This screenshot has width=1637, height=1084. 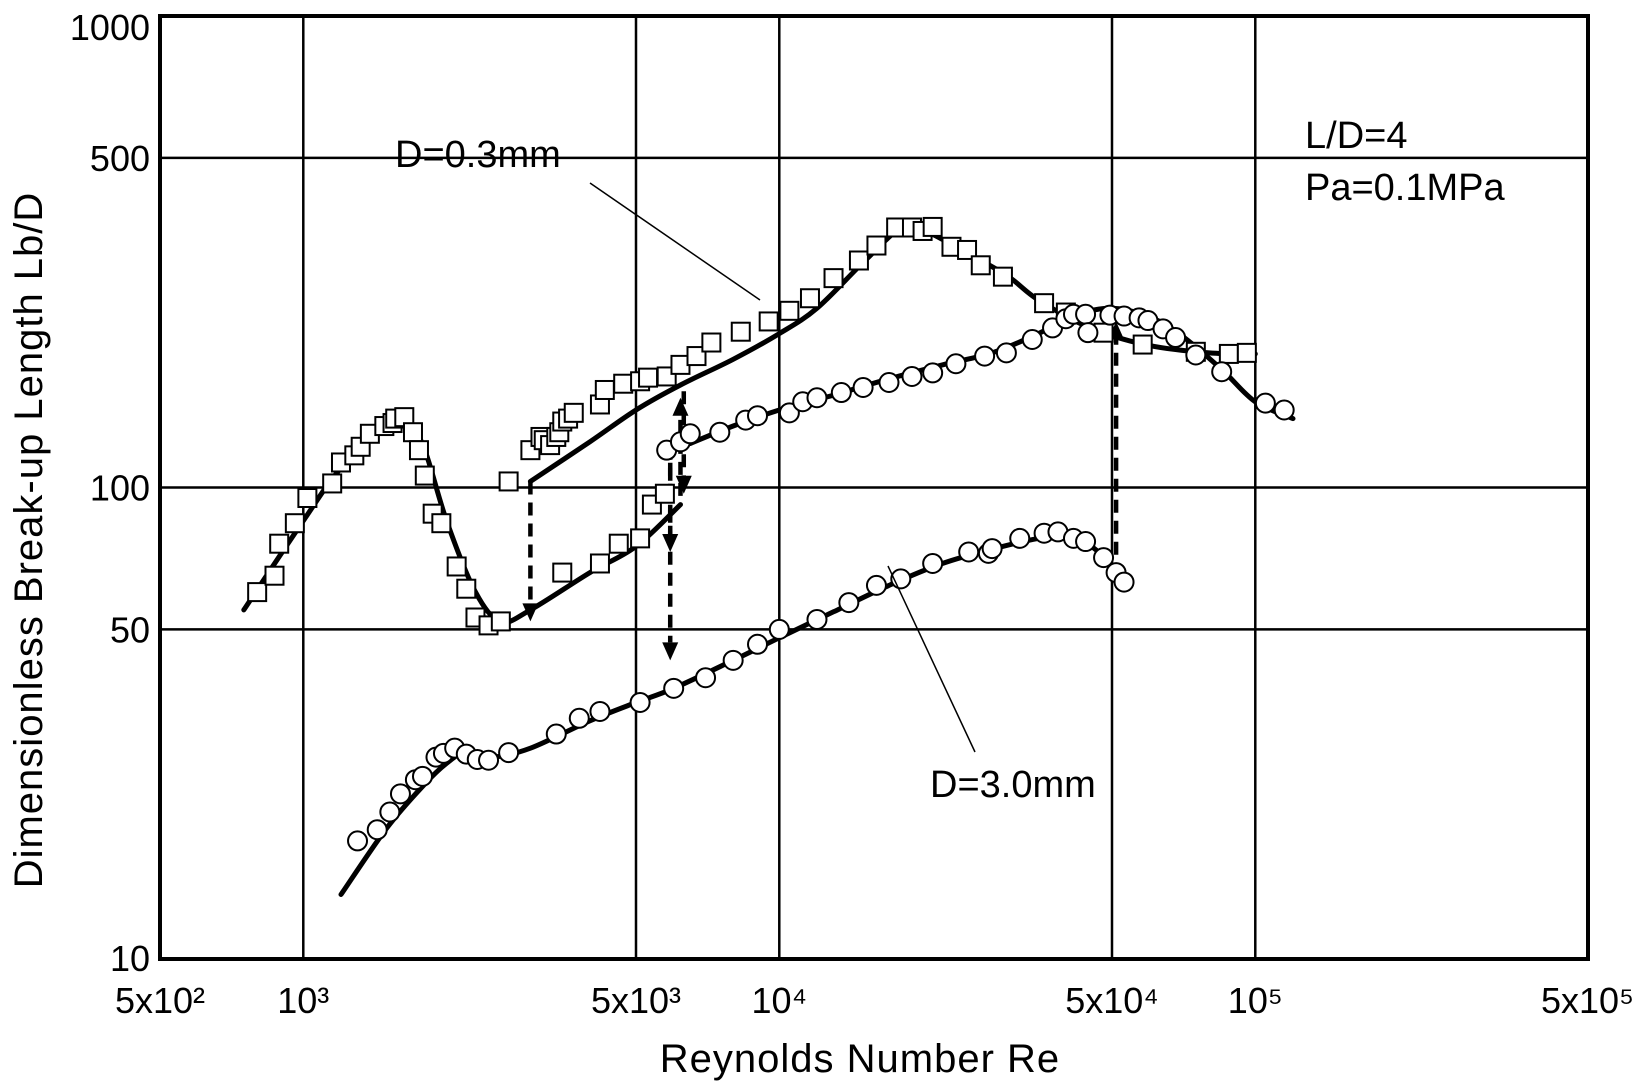 What do you see at coordinates (823, 491) in the screenshot?
I see `transition-arrows` at bounding box center [823, 491].